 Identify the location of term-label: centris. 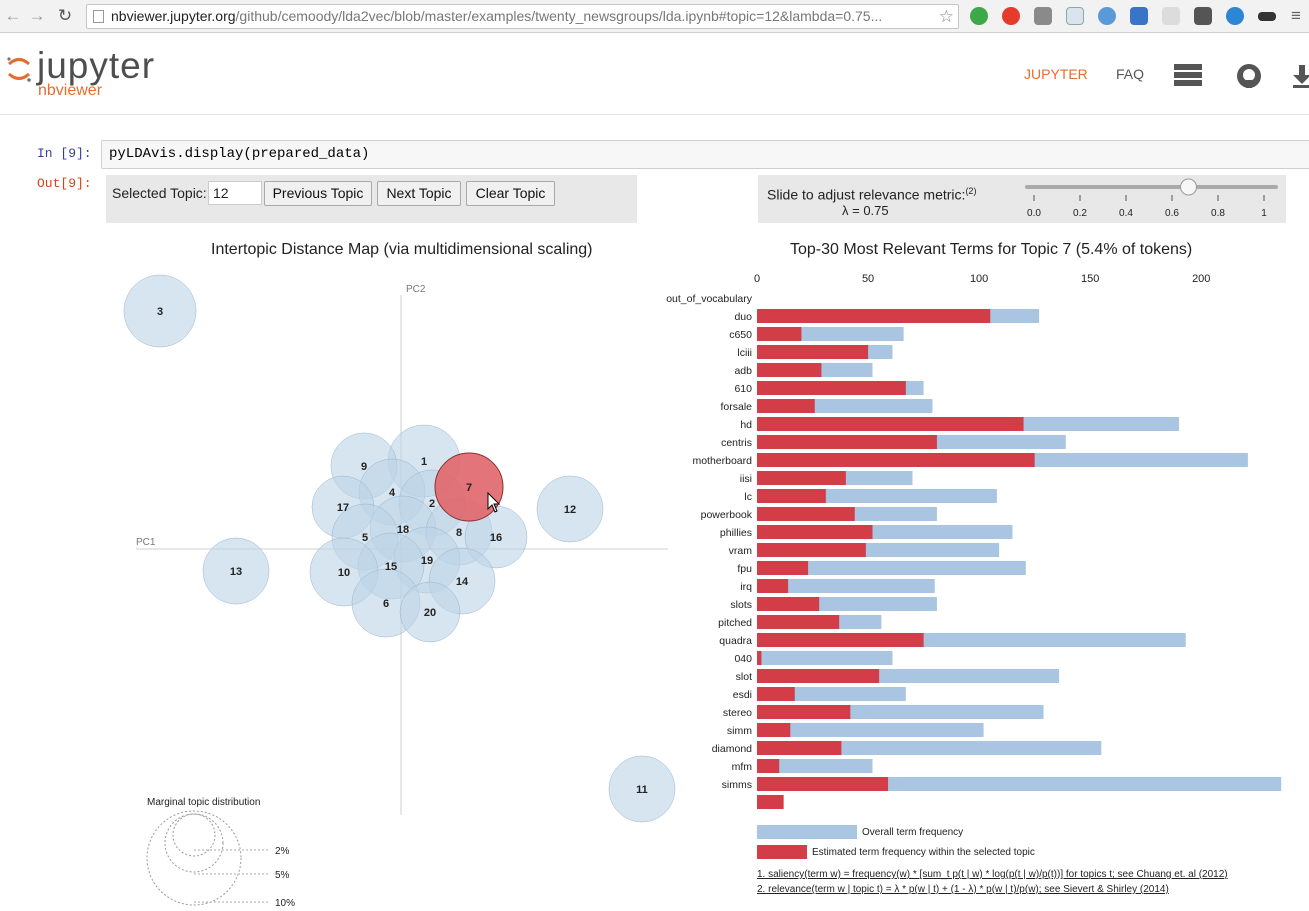
(736, 443).